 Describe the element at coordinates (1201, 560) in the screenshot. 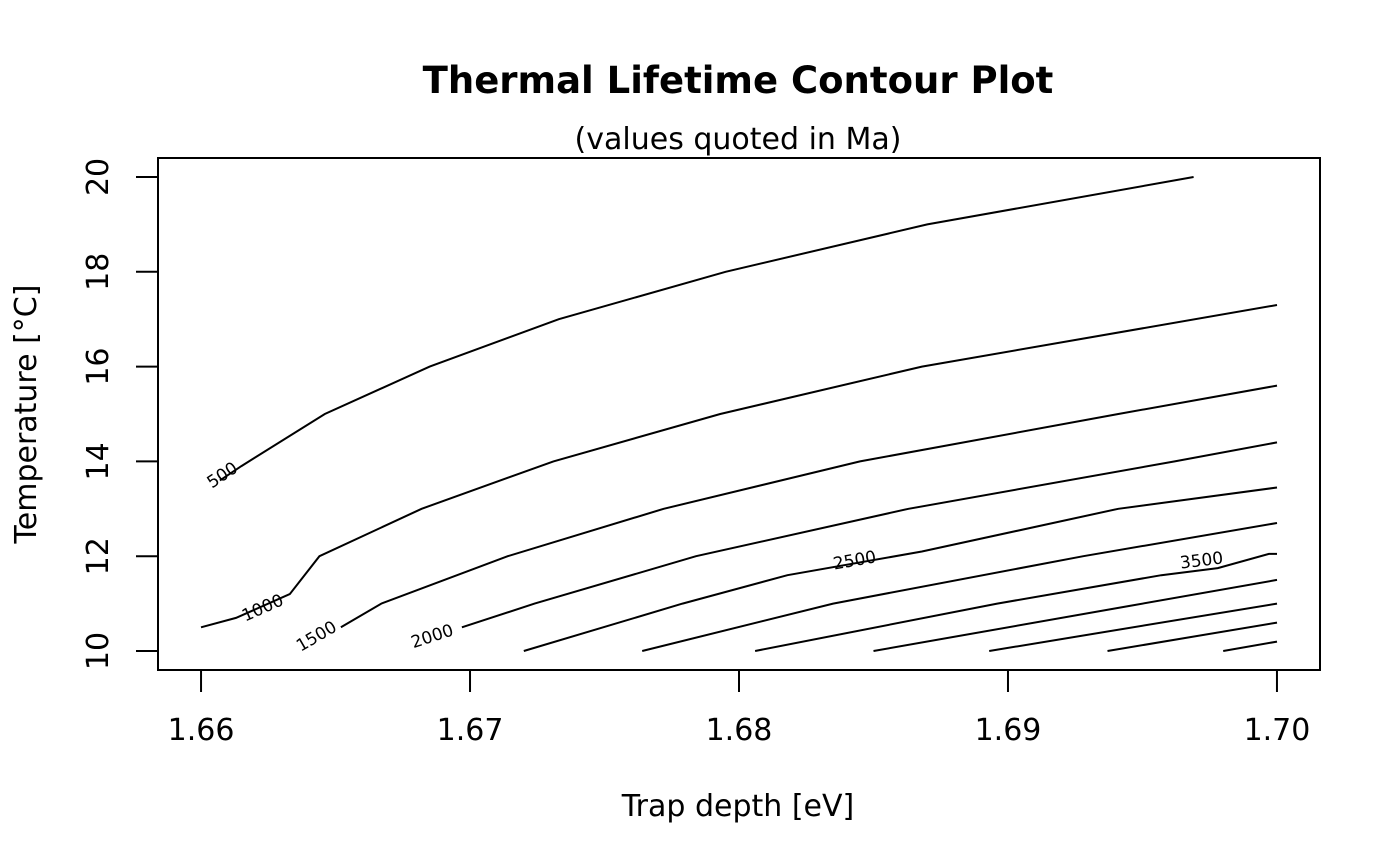

I see `contour-label: 3500` at that location.